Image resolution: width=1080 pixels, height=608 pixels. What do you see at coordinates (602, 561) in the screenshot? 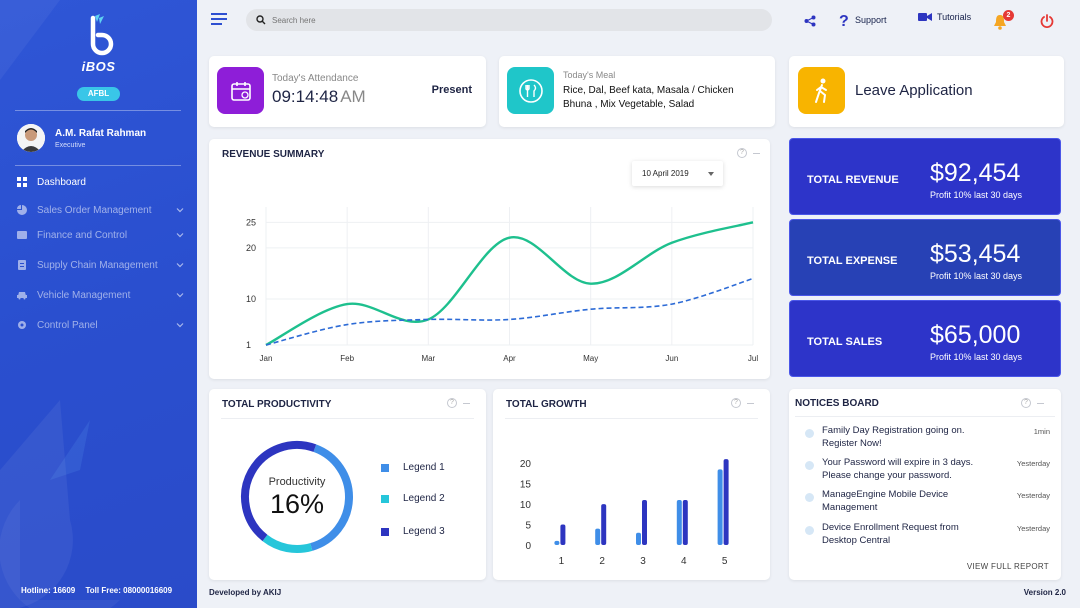
I see `x-tick-label: 2` at bounding box center [602, 561].